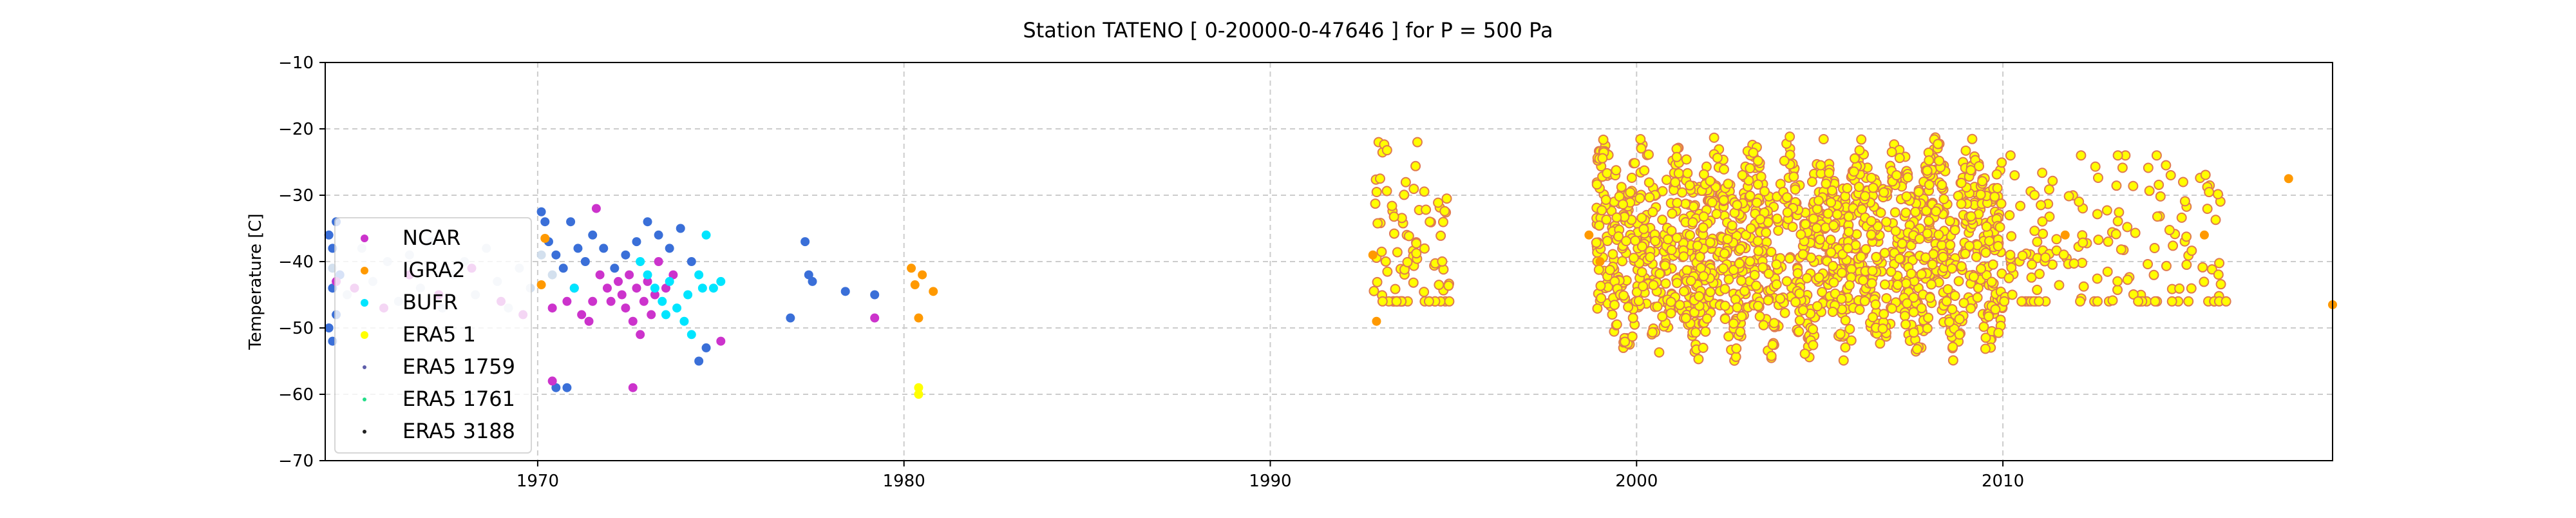 The image size is (2576, 518). I want to click on legend-label: ERA5 1, so click(439, 334).